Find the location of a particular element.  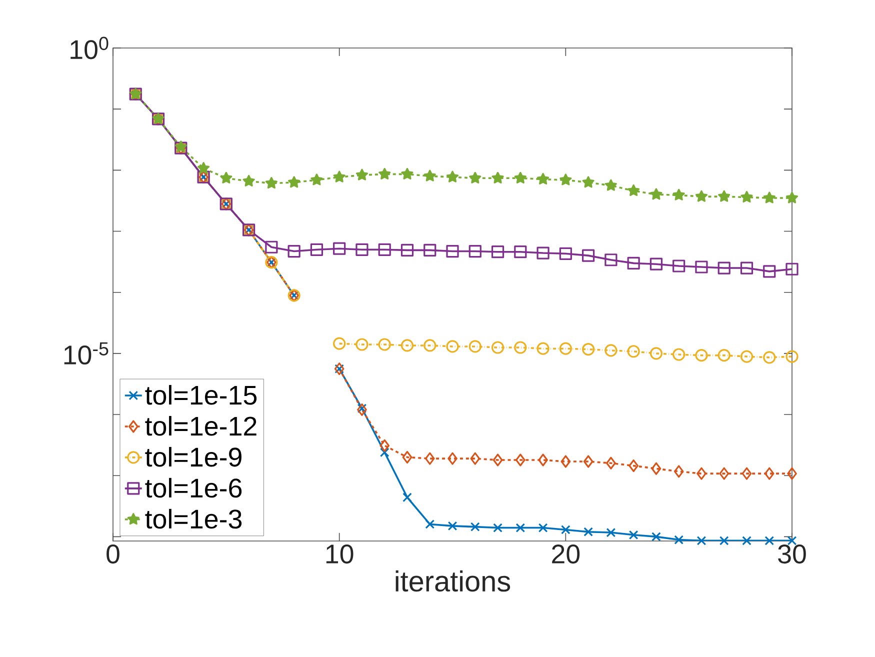

x-tick-label: 30 is located at coordinates (792, 554).